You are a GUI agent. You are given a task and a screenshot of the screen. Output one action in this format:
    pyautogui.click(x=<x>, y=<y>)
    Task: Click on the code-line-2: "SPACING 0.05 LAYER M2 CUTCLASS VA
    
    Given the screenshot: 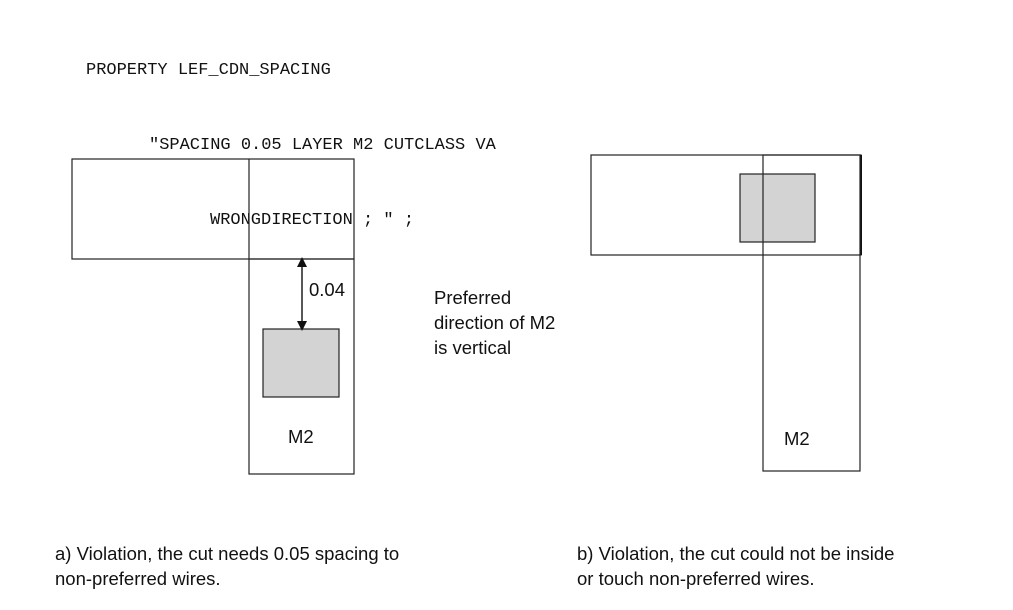 What is the action you would take?
    pyautogui.click(x=322, y=145)
    